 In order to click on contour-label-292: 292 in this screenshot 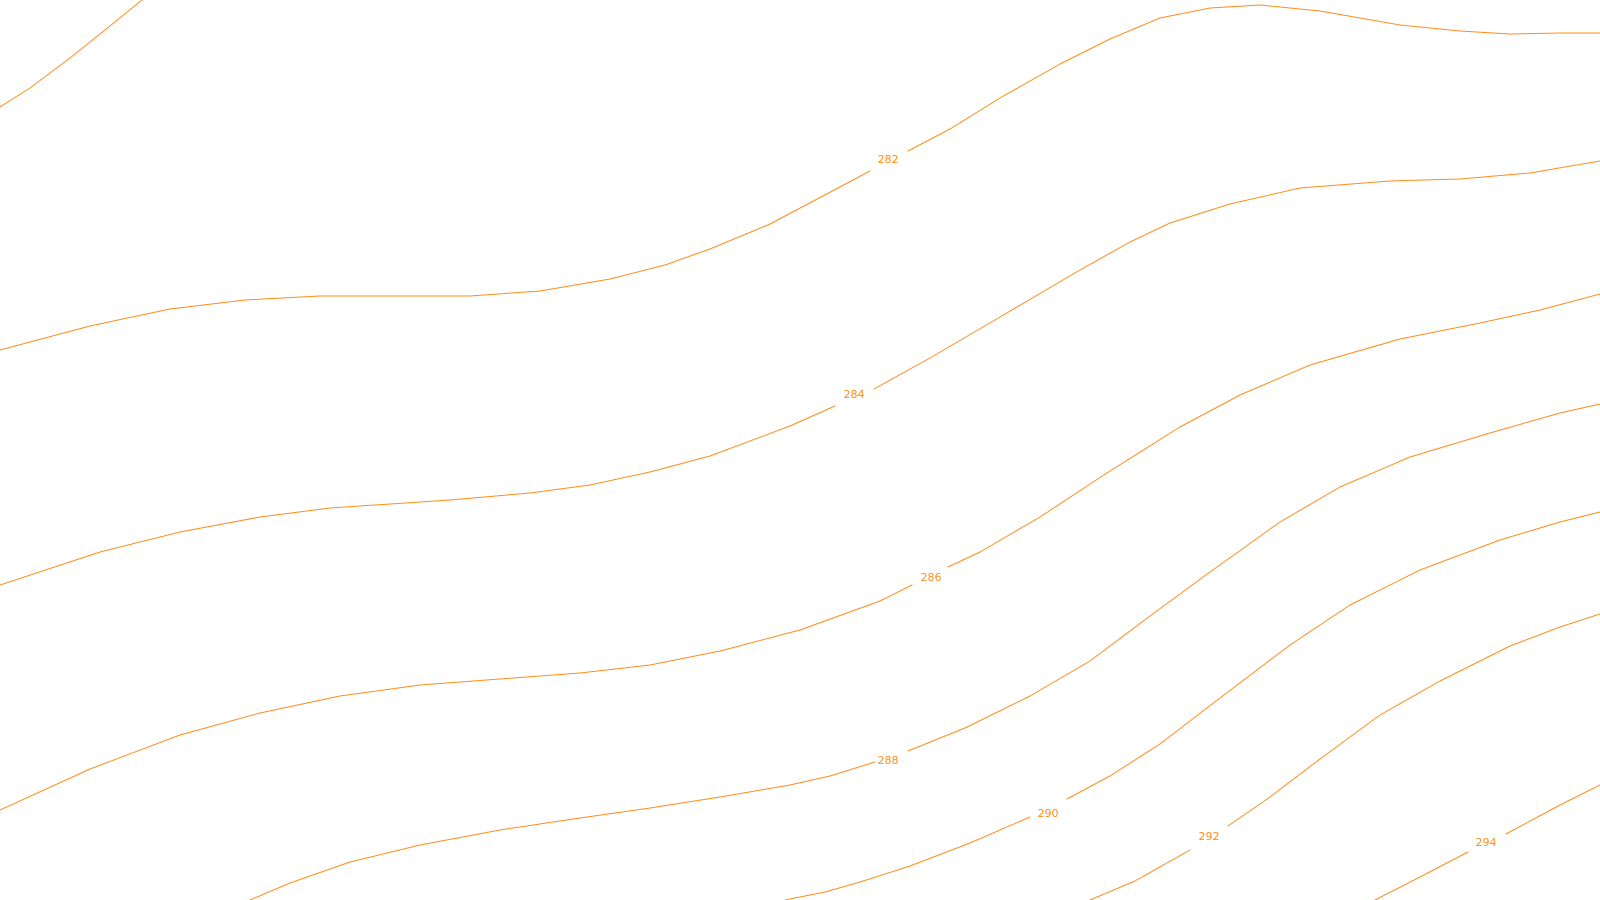, I will do `click(1209, 836)`.